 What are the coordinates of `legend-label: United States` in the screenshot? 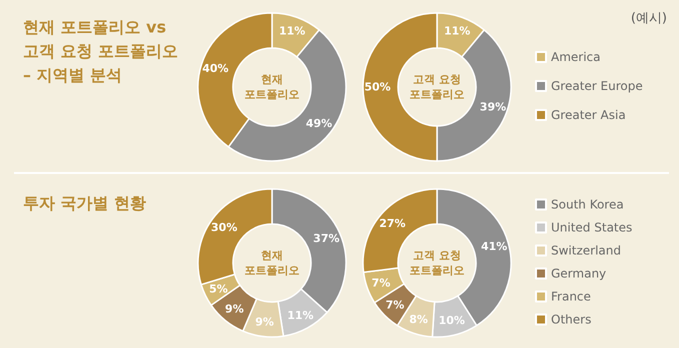 It's located at (591, 227).